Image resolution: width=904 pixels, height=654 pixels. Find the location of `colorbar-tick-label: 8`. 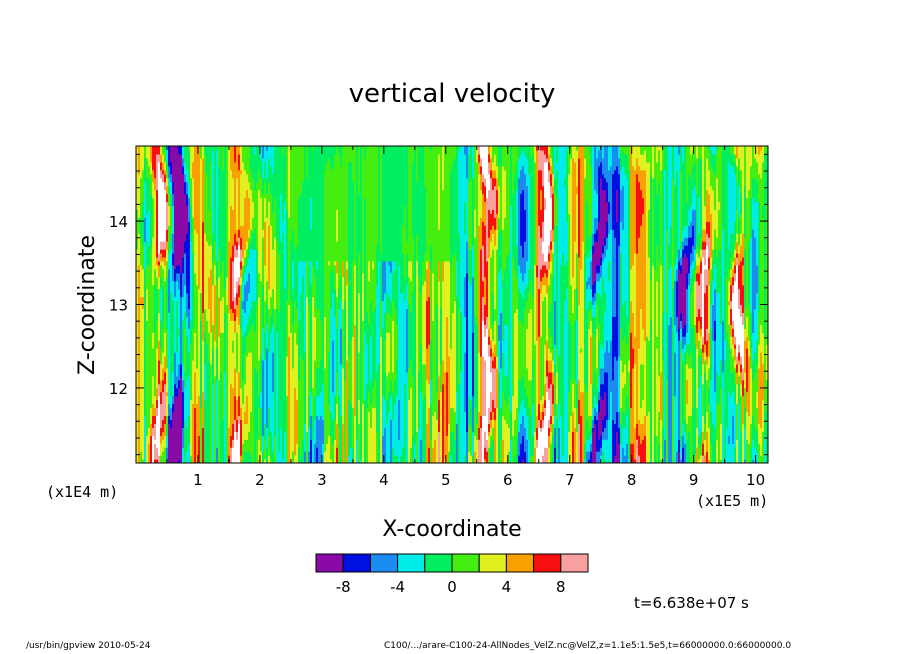

colorbar-tick-label: 8 is located at coordinates (561, 587).